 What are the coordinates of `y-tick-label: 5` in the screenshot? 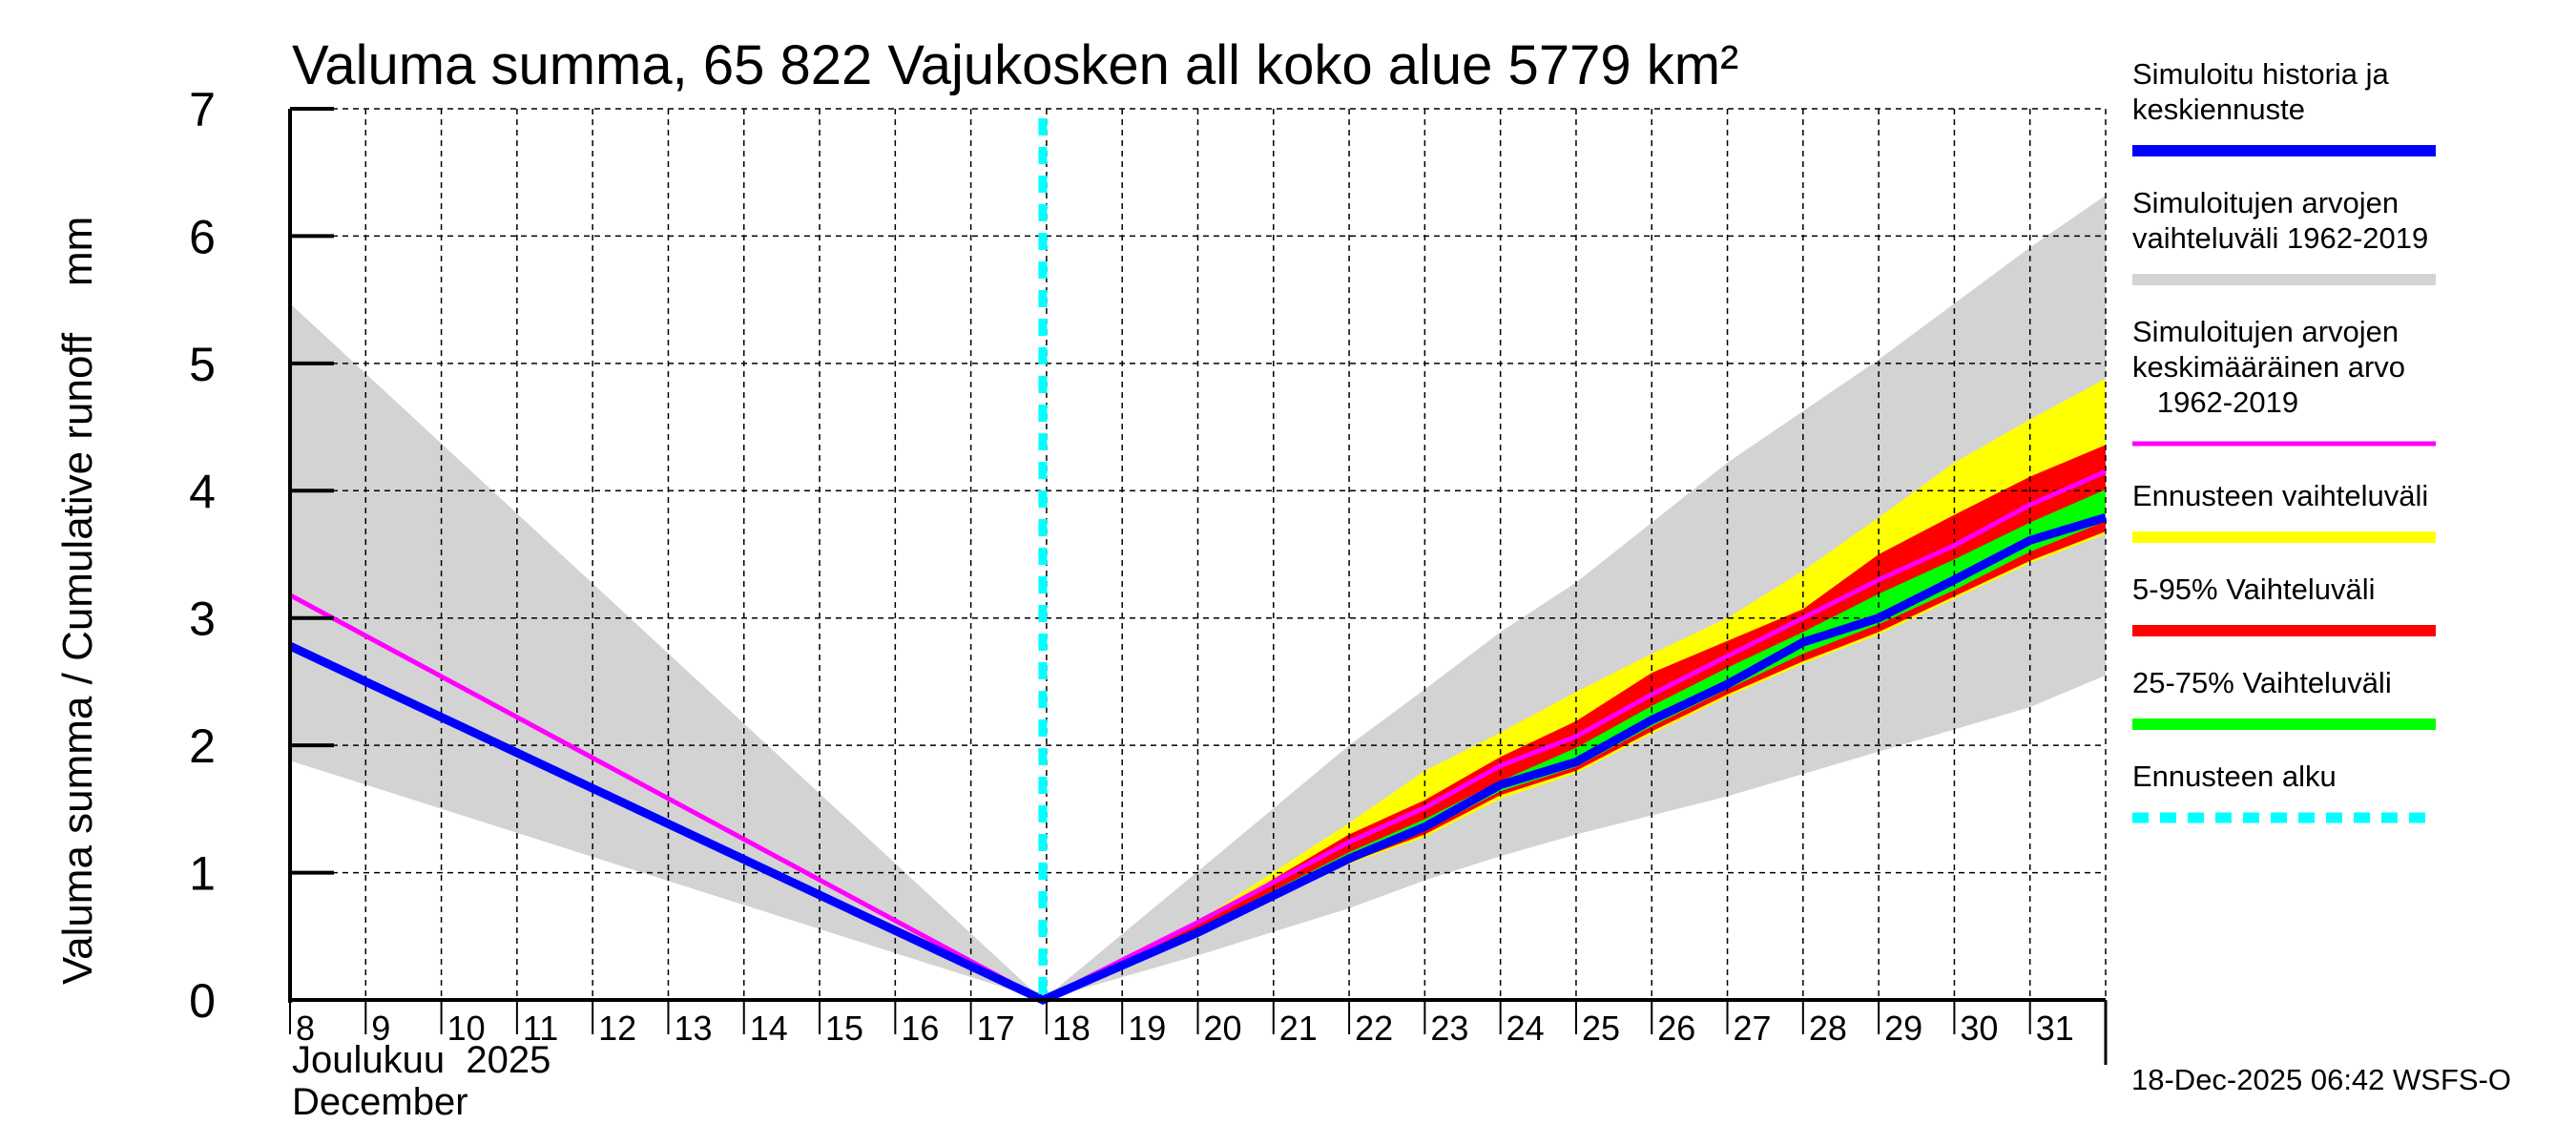 It's located at (202, 364).